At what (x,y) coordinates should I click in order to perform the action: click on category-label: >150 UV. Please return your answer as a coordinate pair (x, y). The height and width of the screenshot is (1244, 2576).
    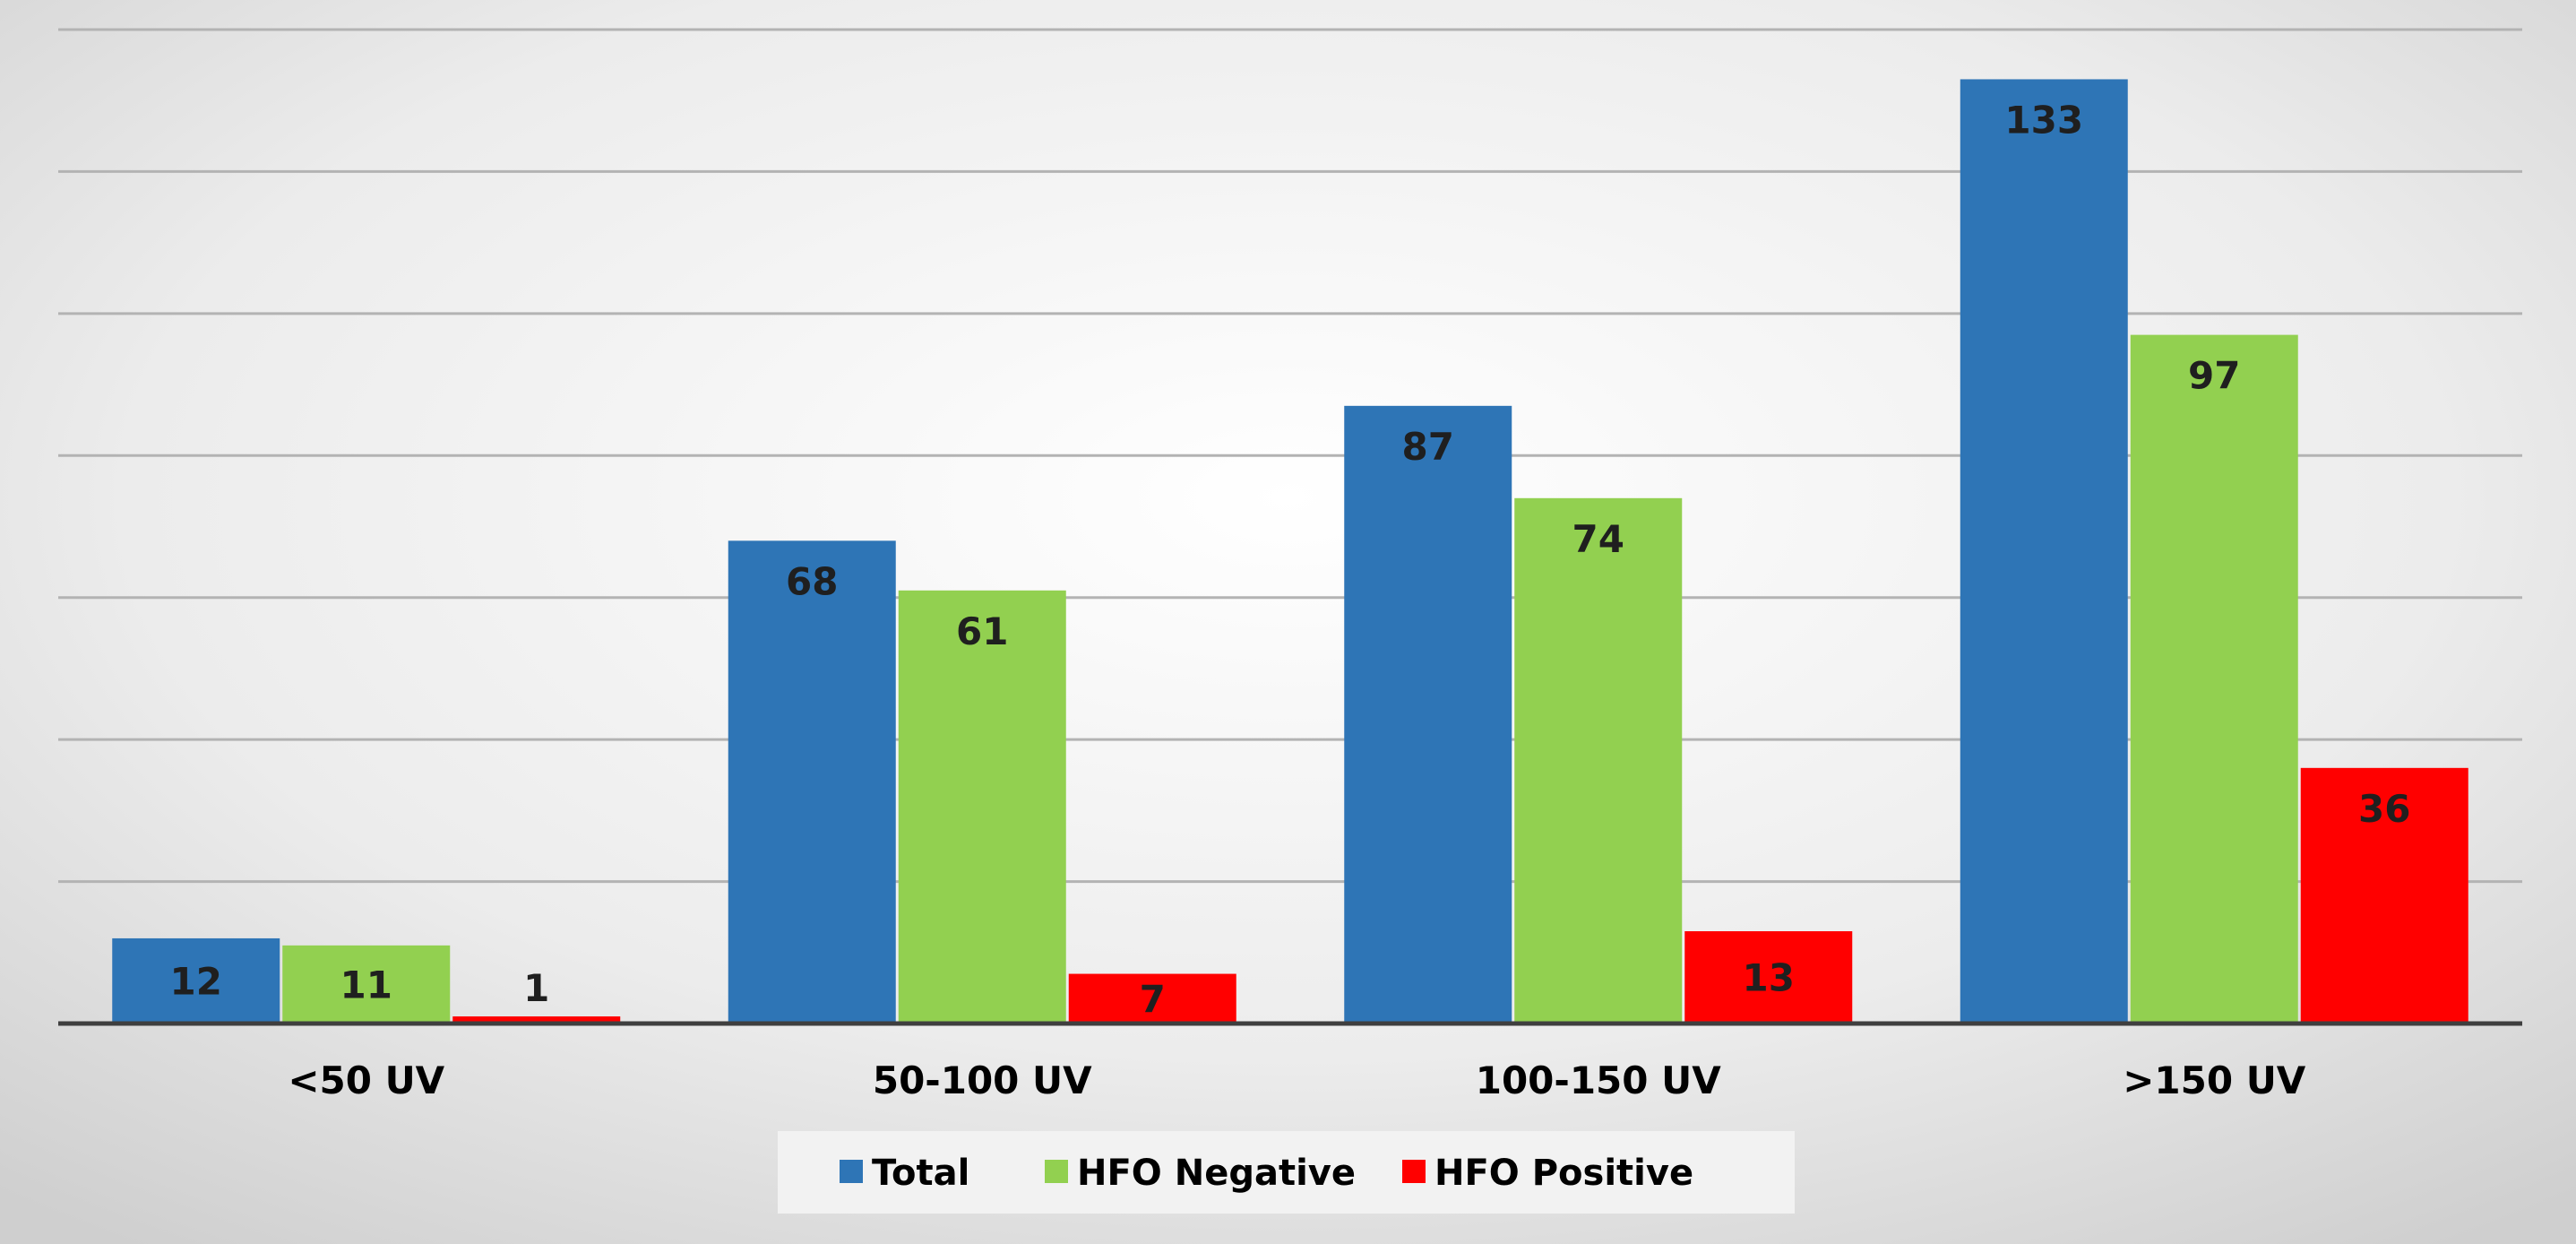
    Looking at the image, I should click on (2214, 1080).